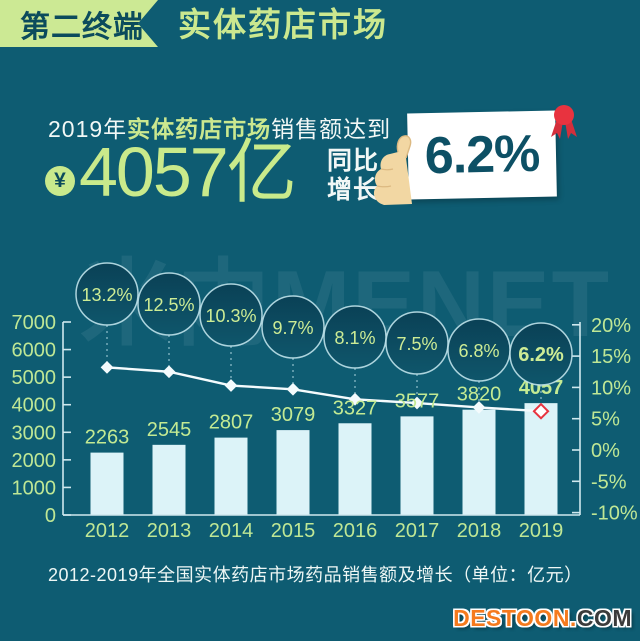  Describe the element at coordinates (324, 531) in the screenshot. I see `year-labels: 2012 2013 2014 2015 2016 2017 2018 2019` at that location.